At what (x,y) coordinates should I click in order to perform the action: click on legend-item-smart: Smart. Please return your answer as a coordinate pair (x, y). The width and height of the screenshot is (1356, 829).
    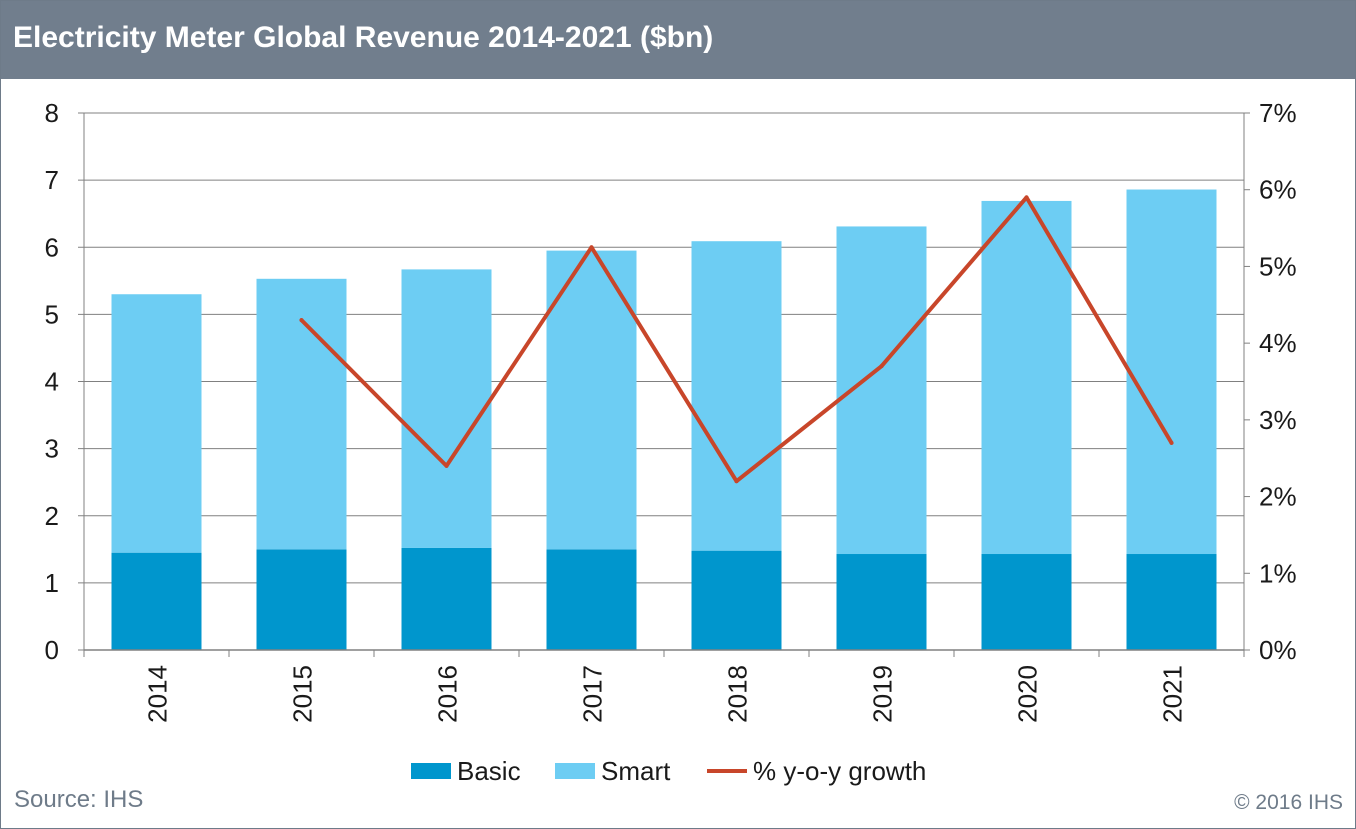
    Looking at the image, I should click on (612, 771).